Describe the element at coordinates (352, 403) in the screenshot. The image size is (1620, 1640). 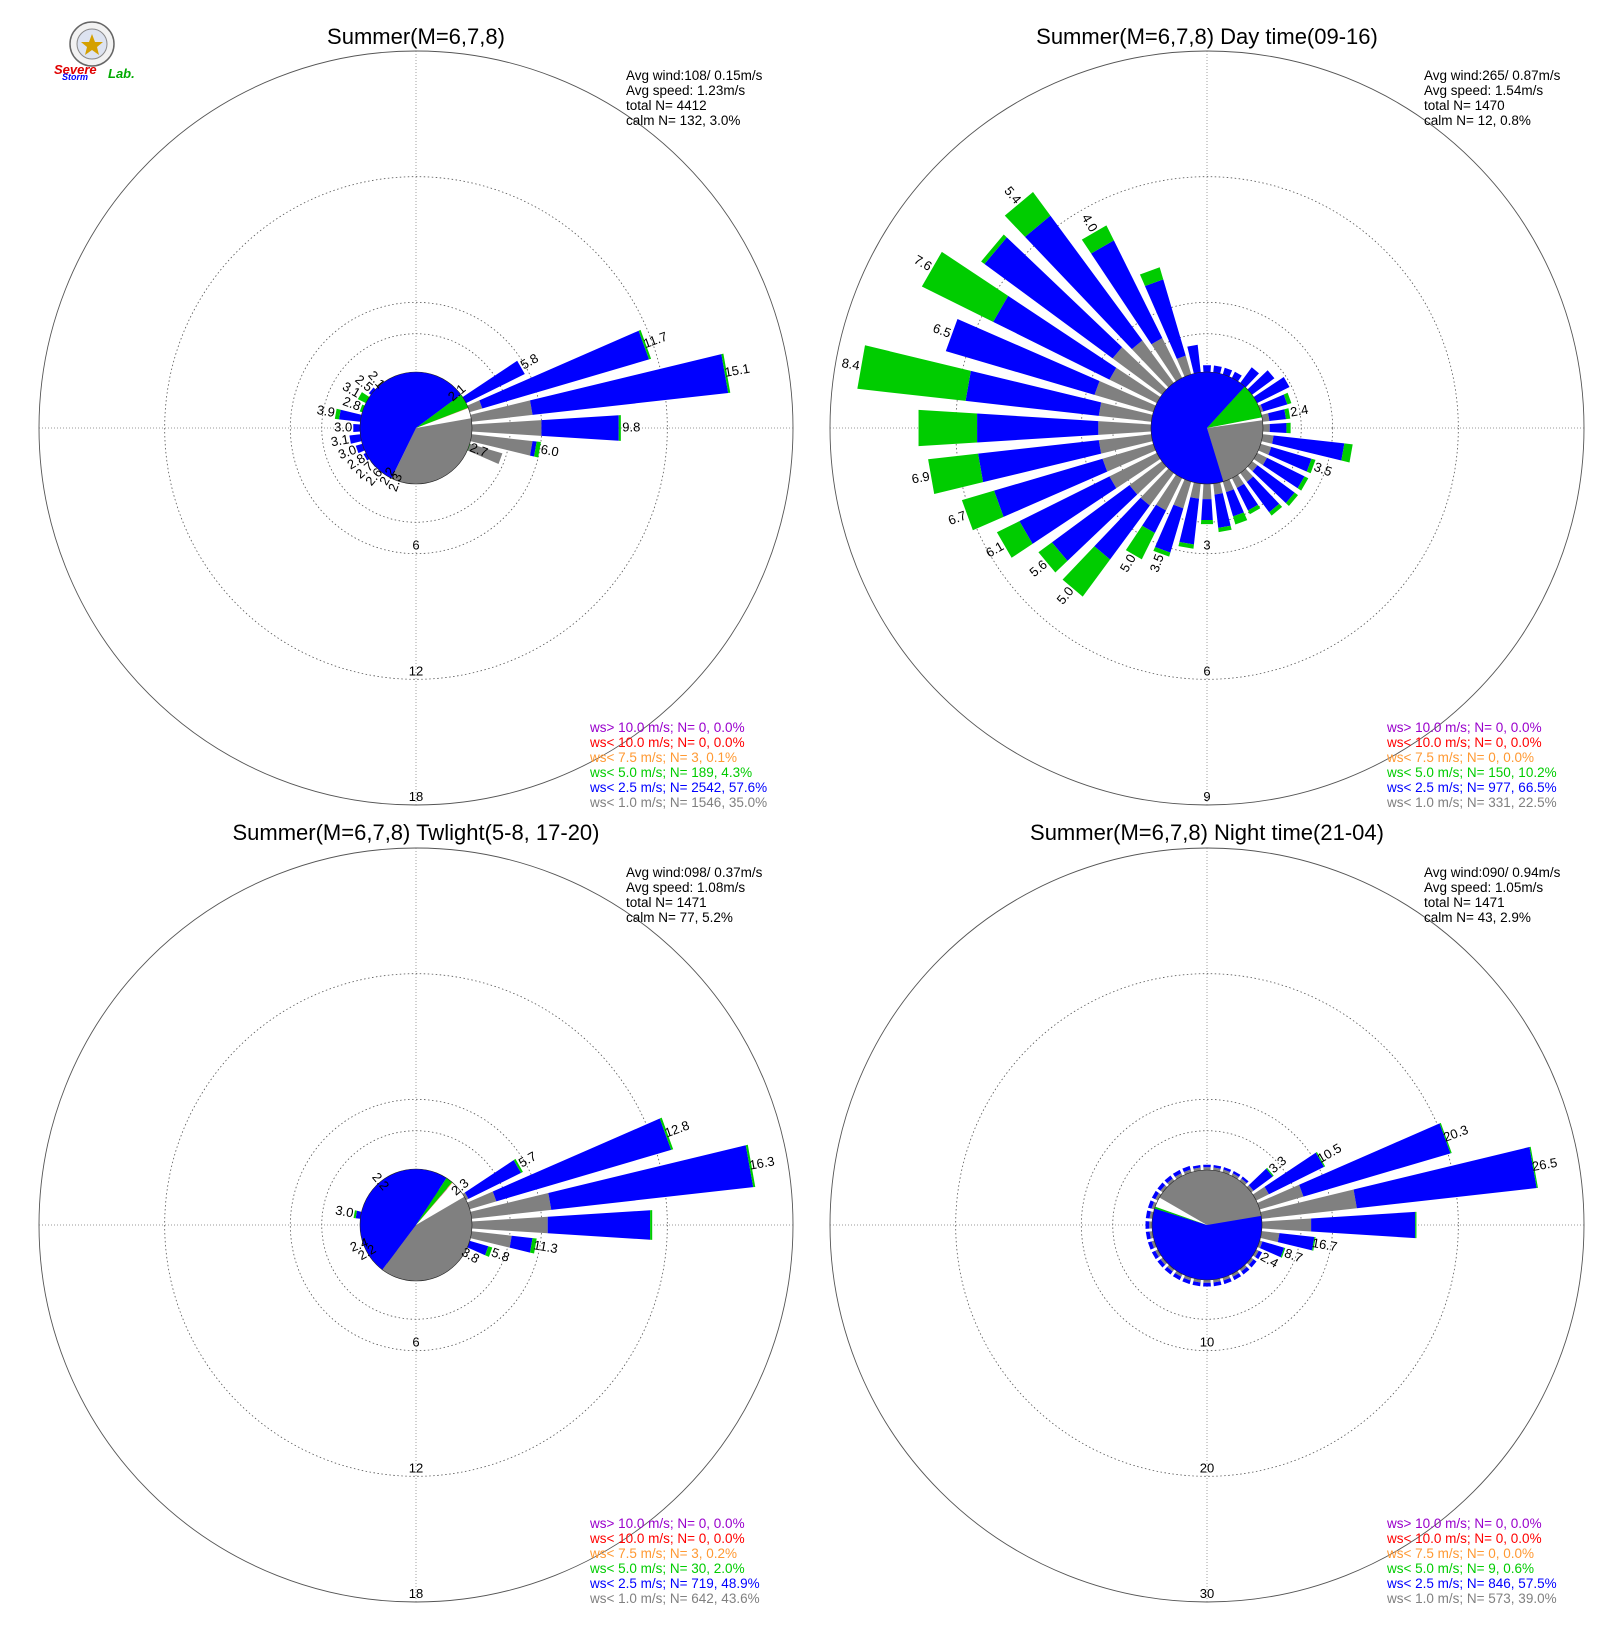
I see `bar-label-dir-290: 2.8` at that location.